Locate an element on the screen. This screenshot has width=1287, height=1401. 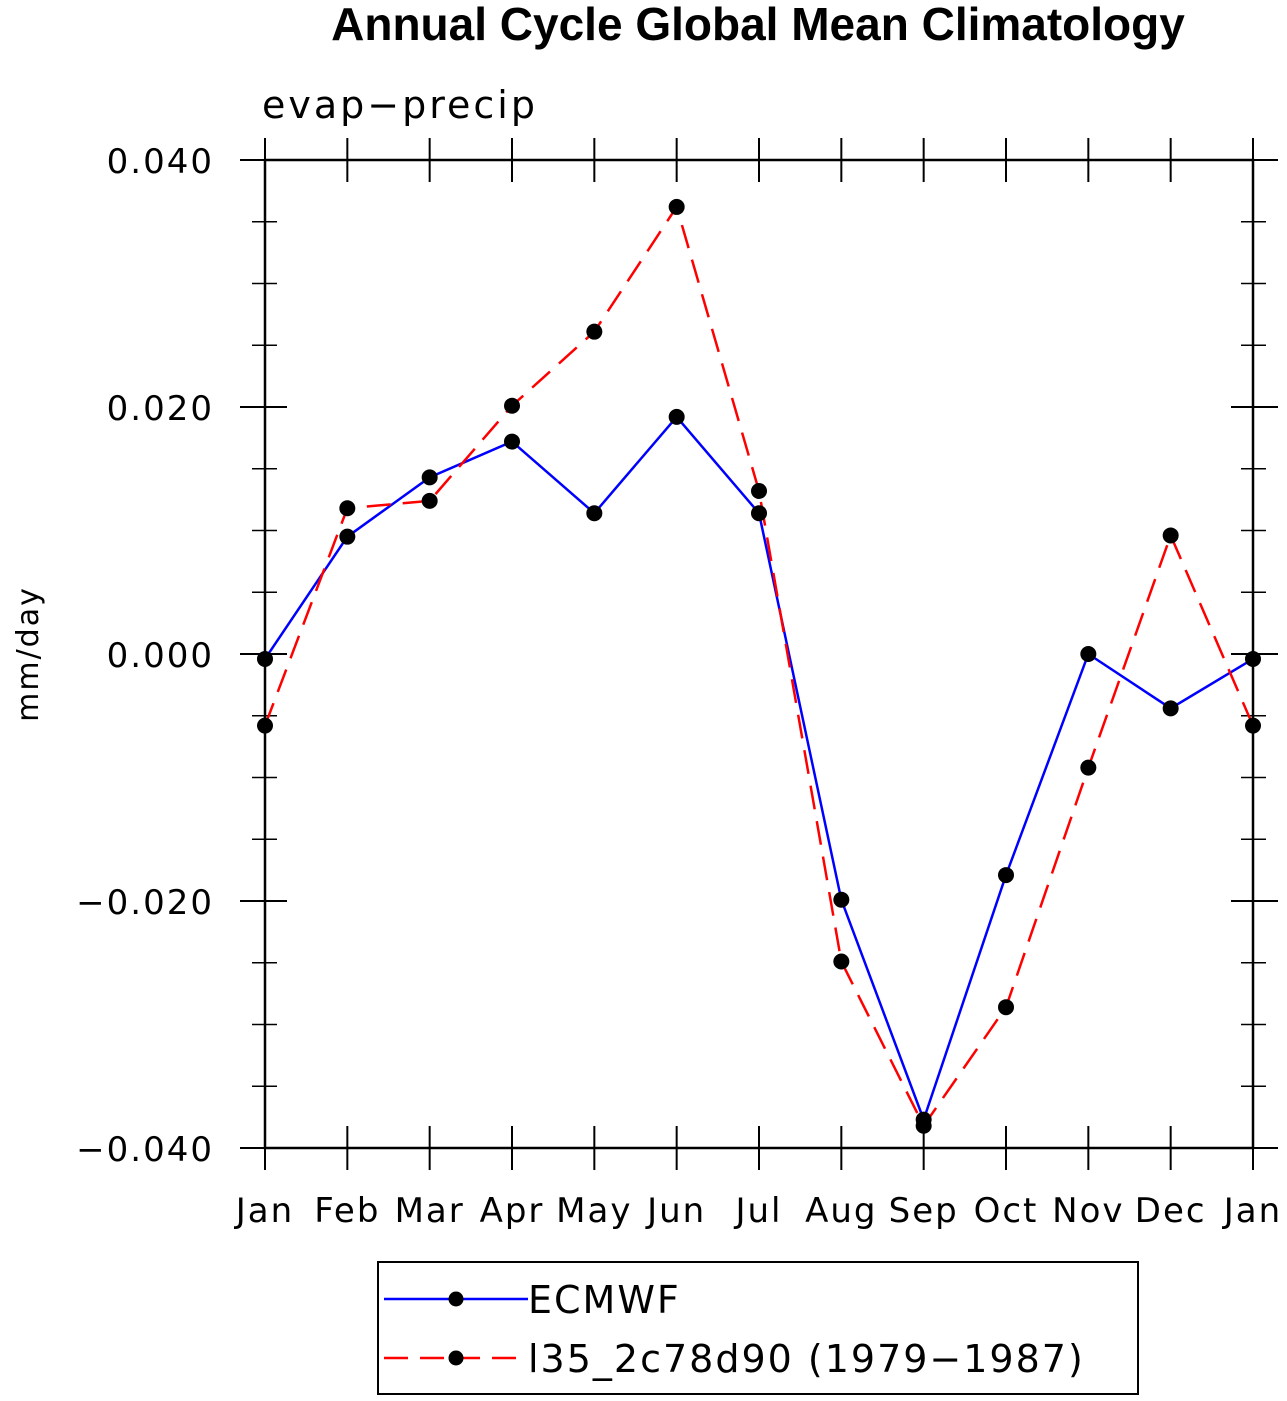
legend-marker-ecmwf is located at coordinates (456, 1299).